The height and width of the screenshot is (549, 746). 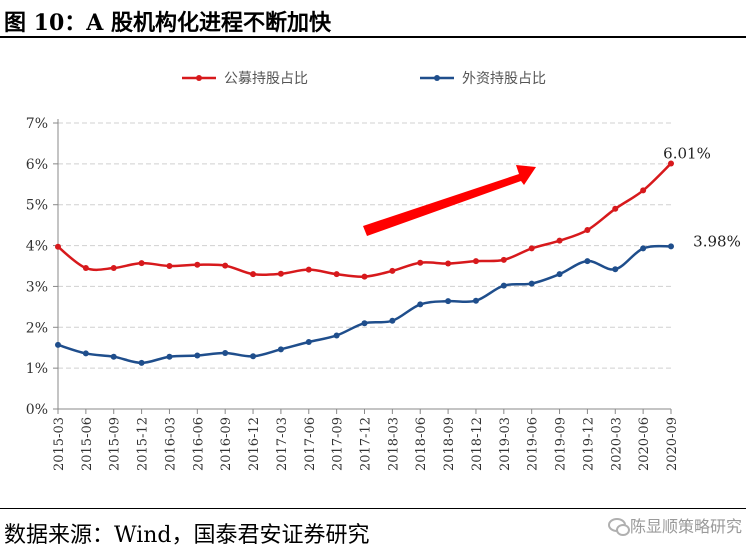 I want to click on x-tick-label: 2016-03, so click(x=170, y=444).